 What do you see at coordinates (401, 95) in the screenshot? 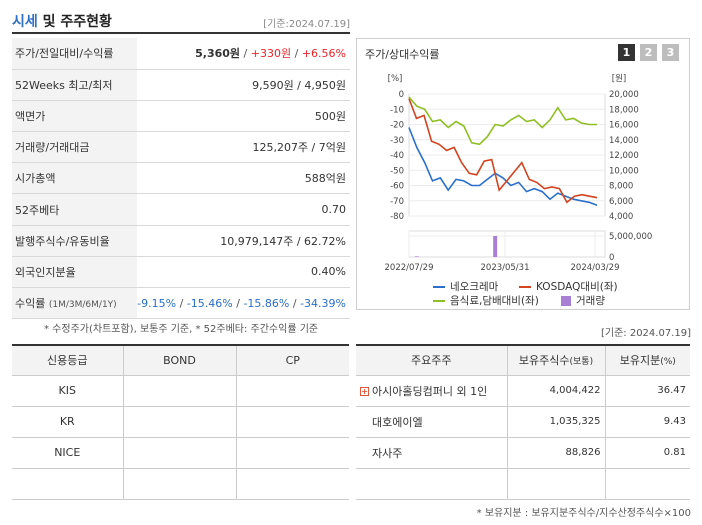
I see `y-left-tick-label: 0` at bounding box center [401, 95].